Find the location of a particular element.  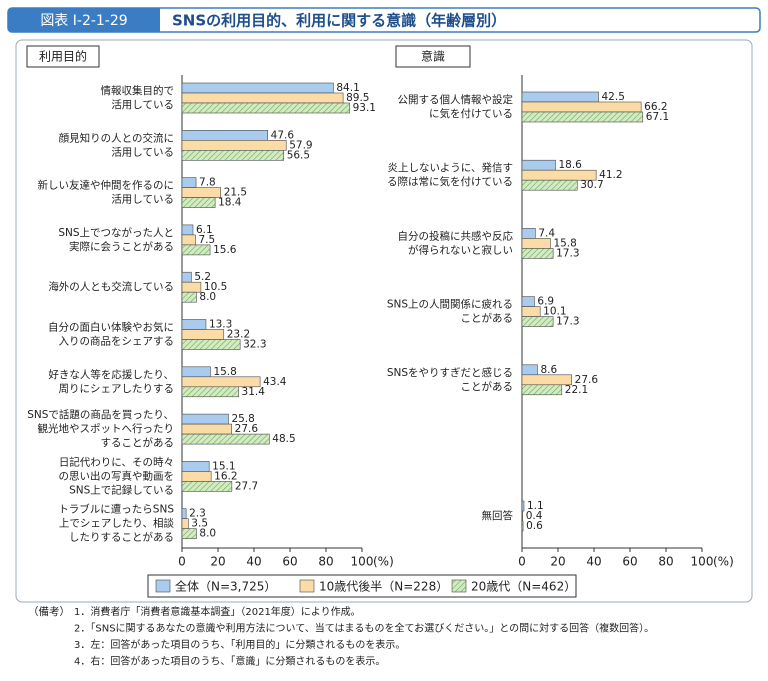

category-line: の思い出の写真や動画を is located at coordinates (117, 475).